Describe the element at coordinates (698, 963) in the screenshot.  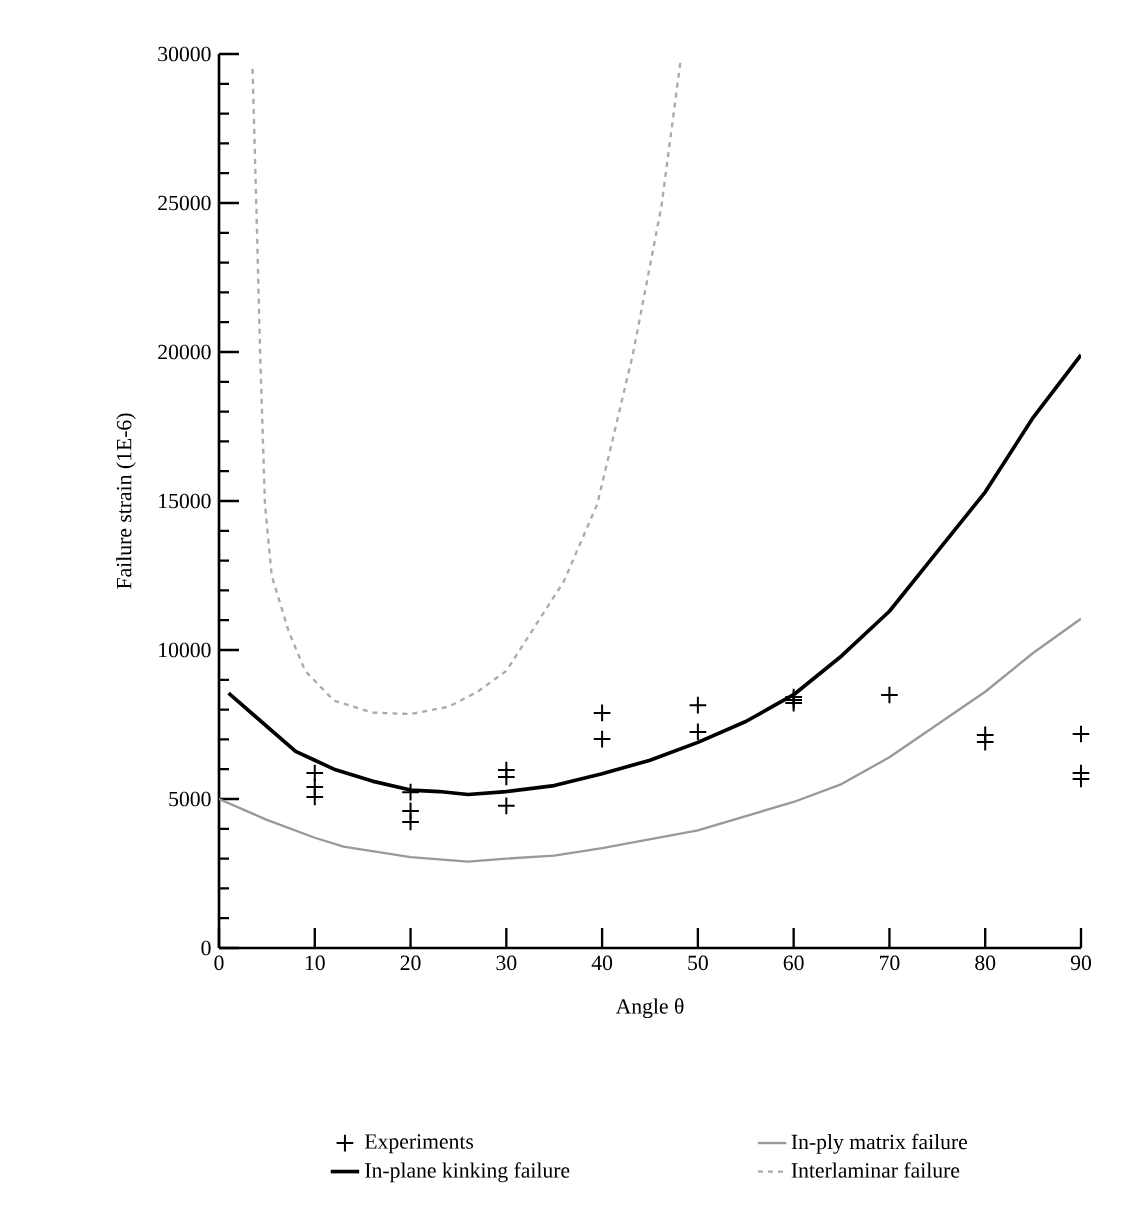
I see `x-tick-label: 50` at that location.